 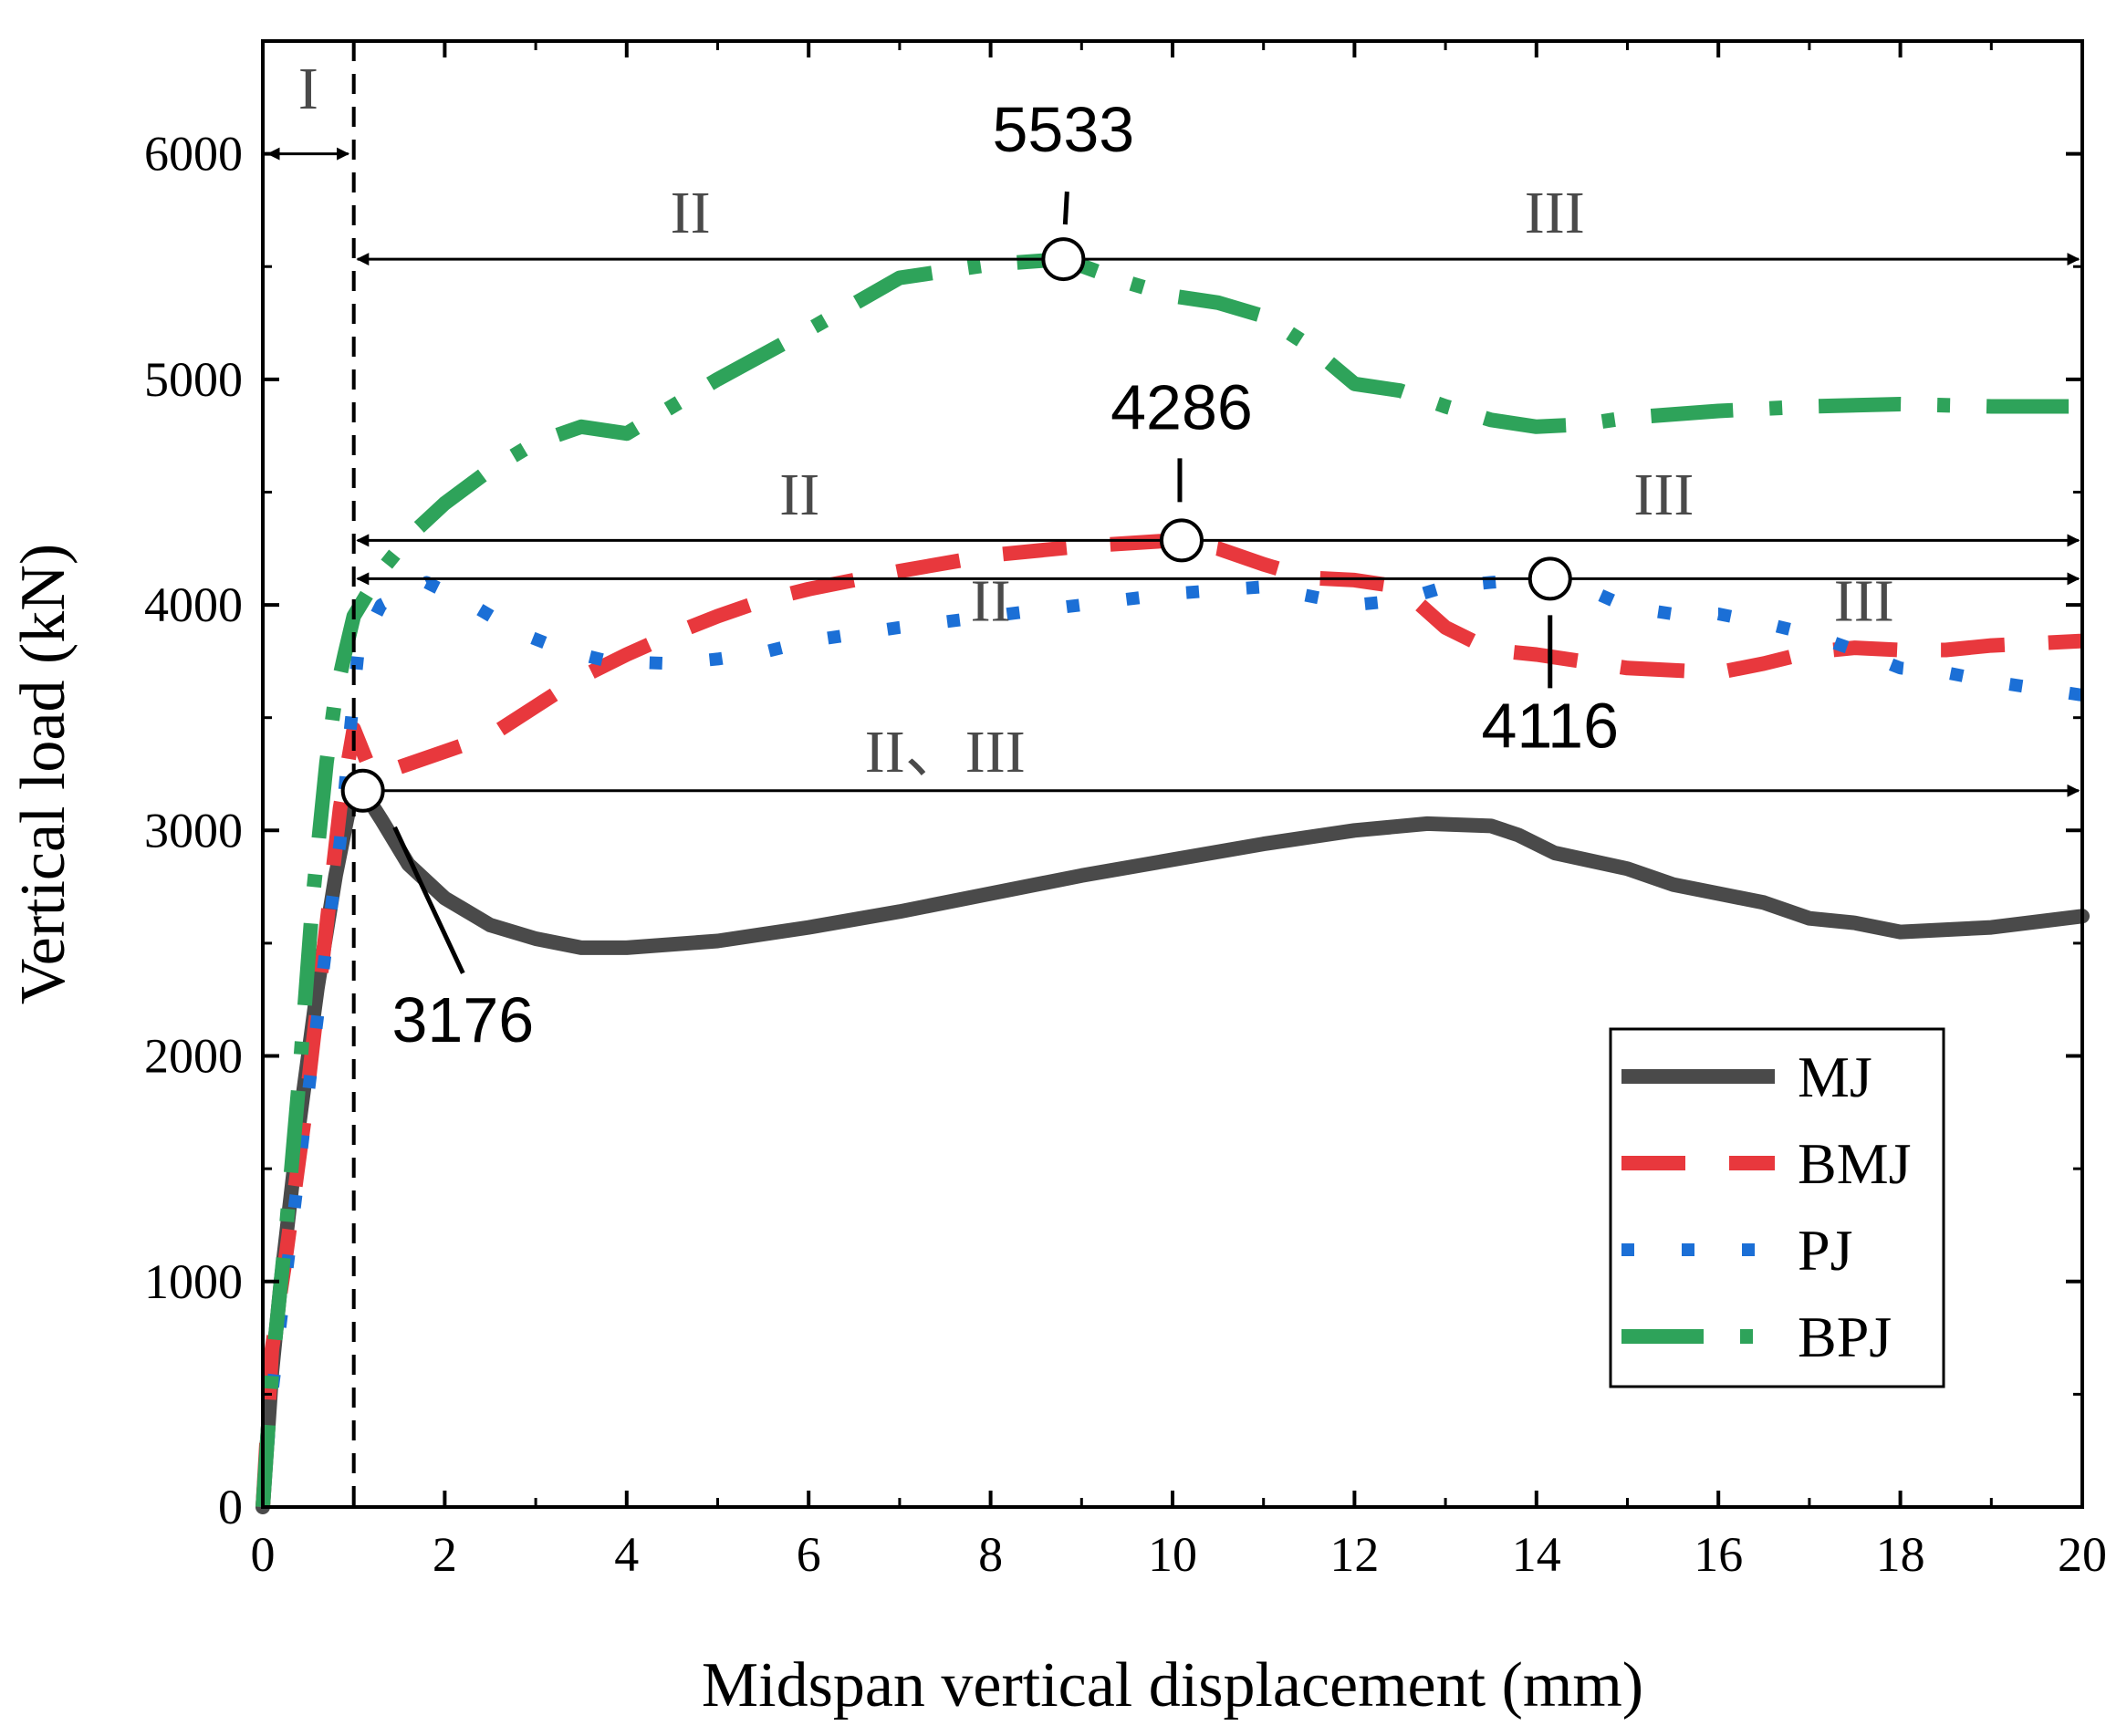 What do you see at coordinates (193, 1056) in the screenshot?
I see `y-tick-label: 2000` at bounding box center [193, 1056].